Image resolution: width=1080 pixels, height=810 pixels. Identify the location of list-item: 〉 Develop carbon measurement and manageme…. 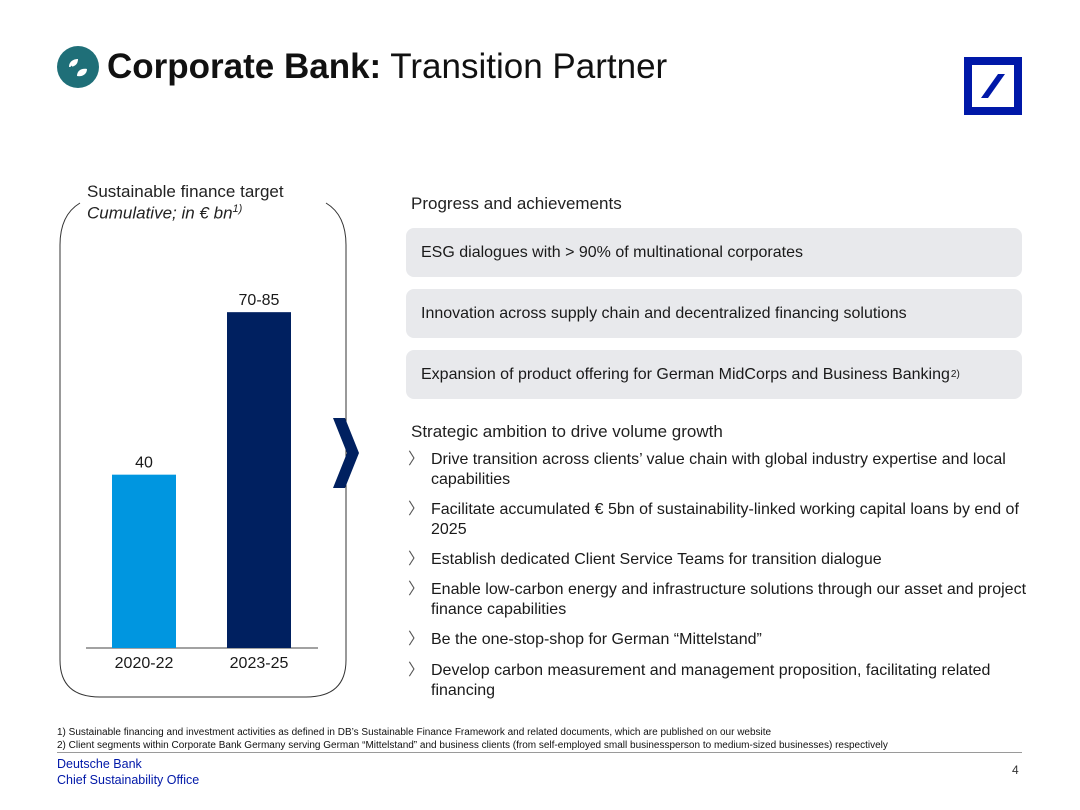
(716, 681).